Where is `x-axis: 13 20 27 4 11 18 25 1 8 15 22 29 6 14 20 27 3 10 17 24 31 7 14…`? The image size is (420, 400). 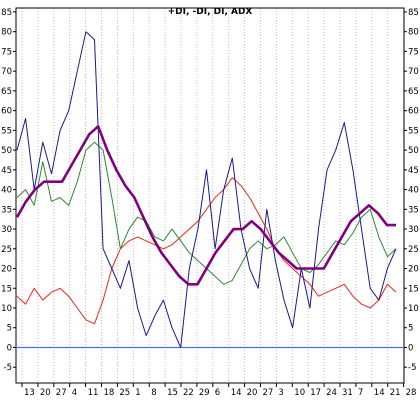
x-axis: 13 20 27 4 11 18 25 1 8 15 22 29 6 14 20 27 3 10 17 24 31 7 14… is located at coordinates (219, 390).